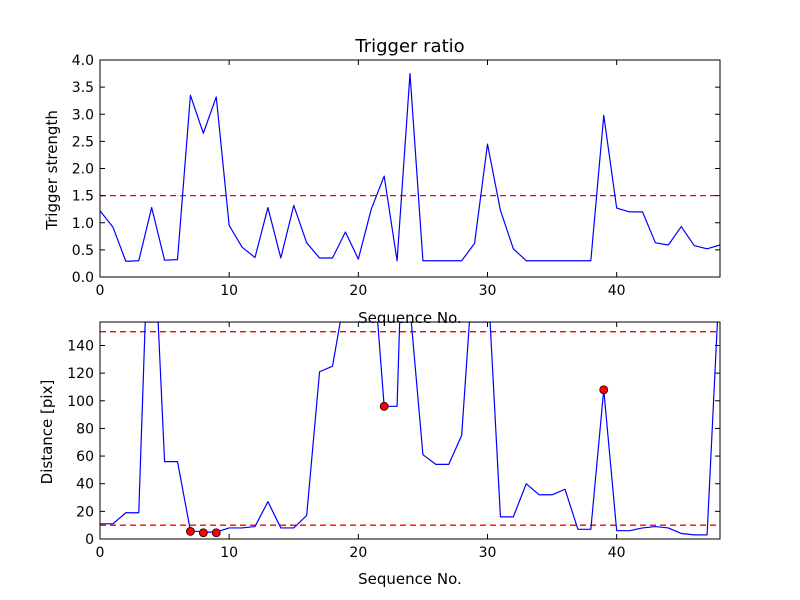 The width and height of the screenshot is (800, 600). What do you see at coordinates (83, 197) in the screenshot?
I see `y-tick-label: 1.5` at bounding box center [83, 197].